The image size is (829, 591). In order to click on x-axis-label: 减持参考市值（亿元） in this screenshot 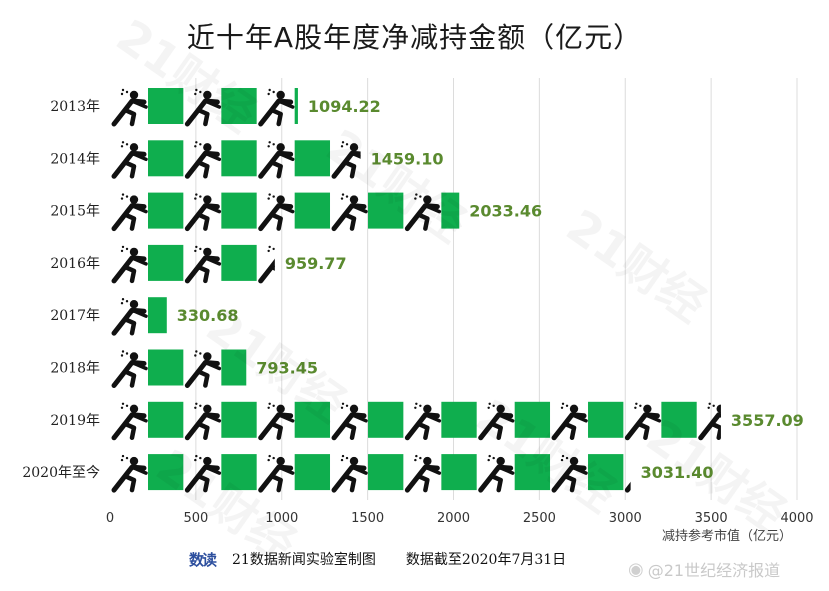, I will do `click(727, 536)`.